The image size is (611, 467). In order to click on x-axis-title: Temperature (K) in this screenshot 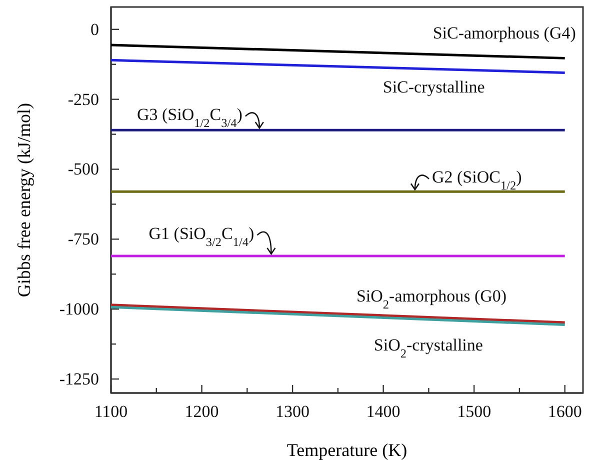, I will do `click(347, 450)`.